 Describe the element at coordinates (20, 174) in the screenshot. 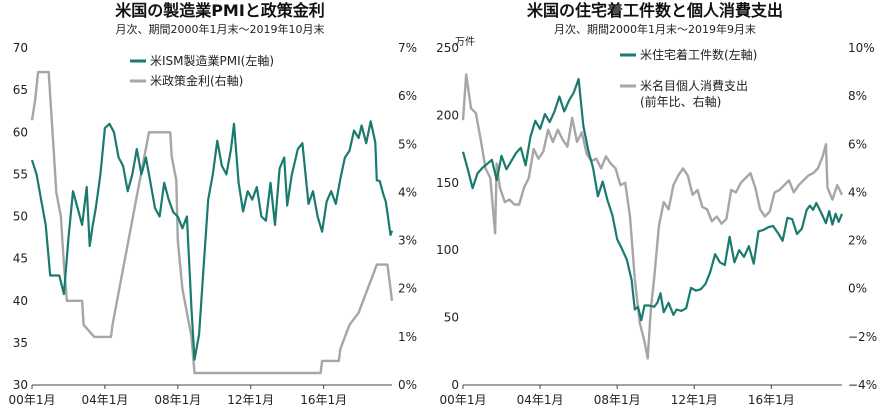

I see `y-left-tick-label: 55` at that location.